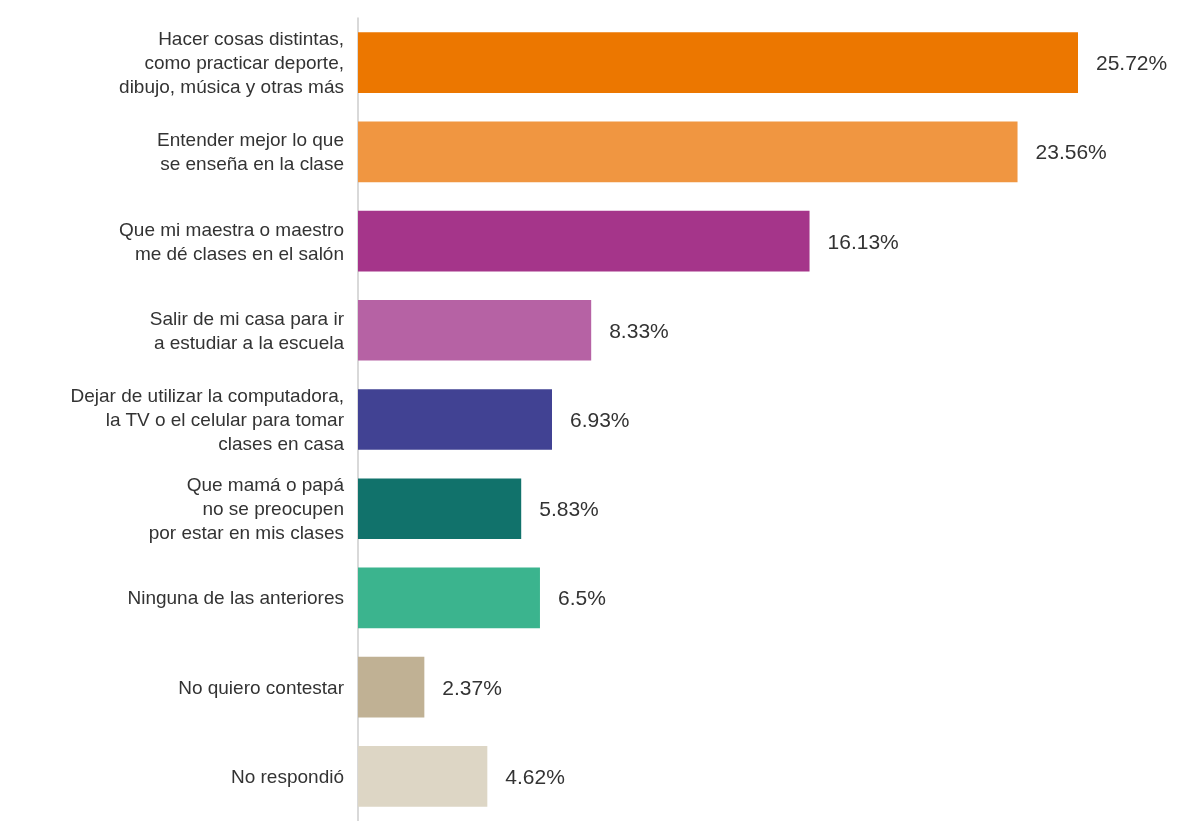 The image size is (1186, 829). What do you see at coordinates (261, 687) in the screenshot?
I see `y-tick-label: No quiero contestar` at bounding box center [261, 687].